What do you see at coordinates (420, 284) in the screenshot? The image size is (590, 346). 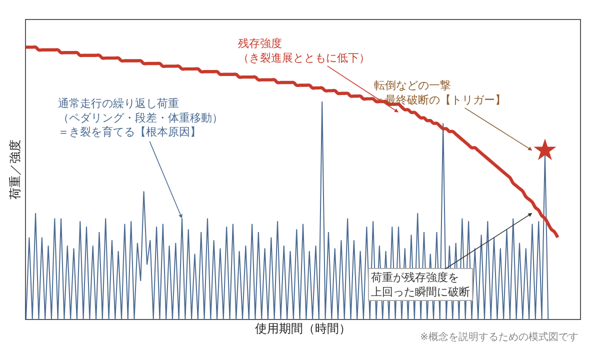 I see `annotation: 荷重が残存強度を上回った瞬間に破断` at bounding box center [420, 284].